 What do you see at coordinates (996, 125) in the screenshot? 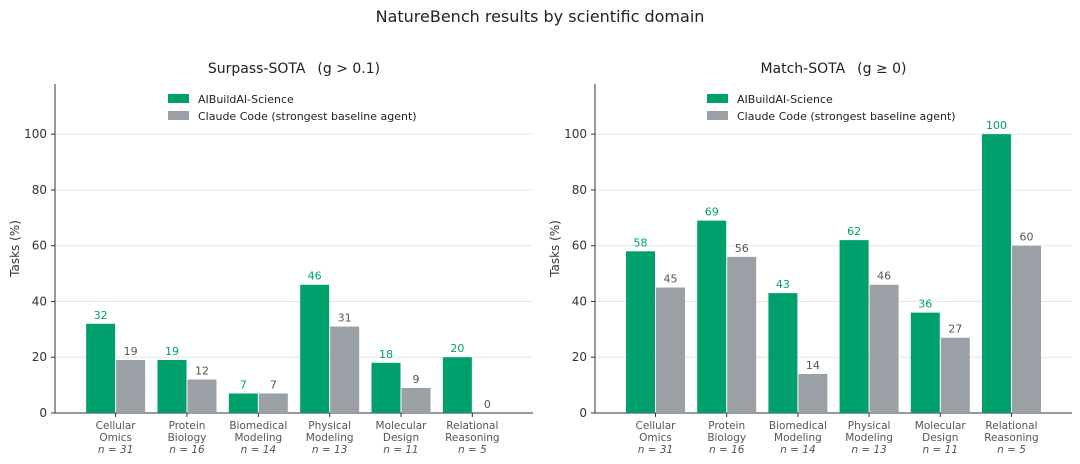
I see `data-label: 100` at bounding box center [996, 125].